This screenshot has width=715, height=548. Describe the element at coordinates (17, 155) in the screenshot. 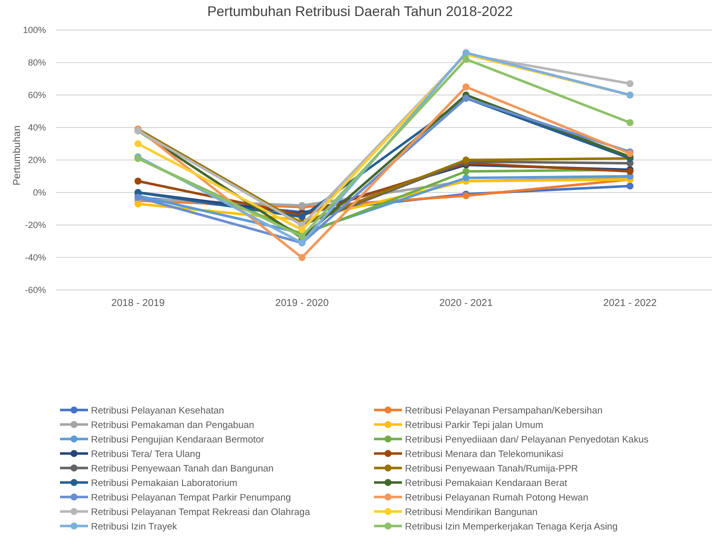

I see `y-axis-title: Pertumbuhan` at that location.